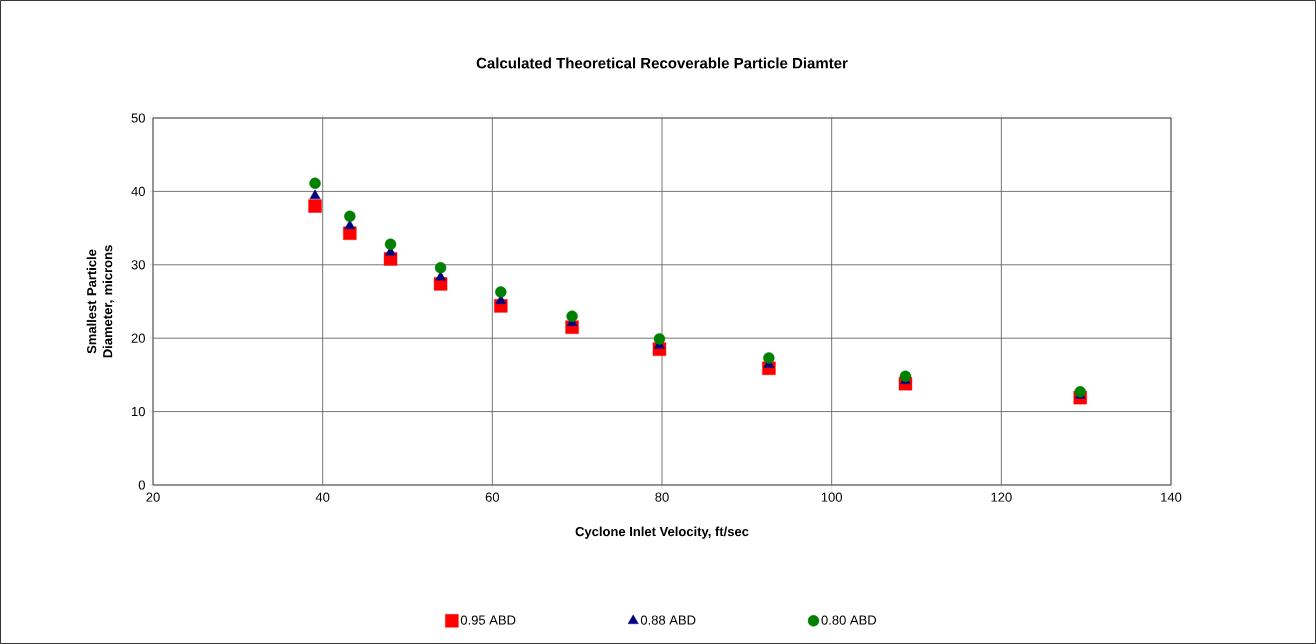  Describe the element at coordinates (138, 265) in the screenshot. I see `y-tick-label: 30` at that location.